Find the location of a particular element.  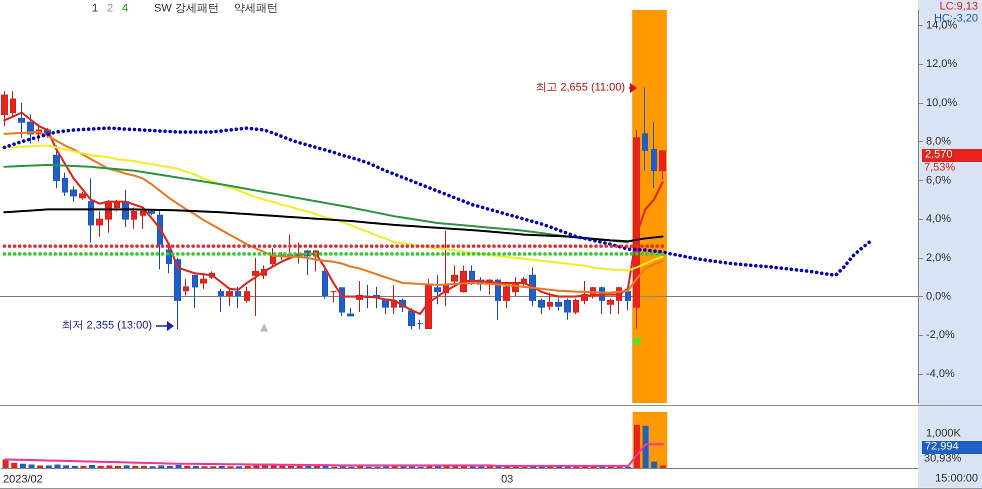

annotation: SW 강세패턴 is located at coordinates (186, 8).